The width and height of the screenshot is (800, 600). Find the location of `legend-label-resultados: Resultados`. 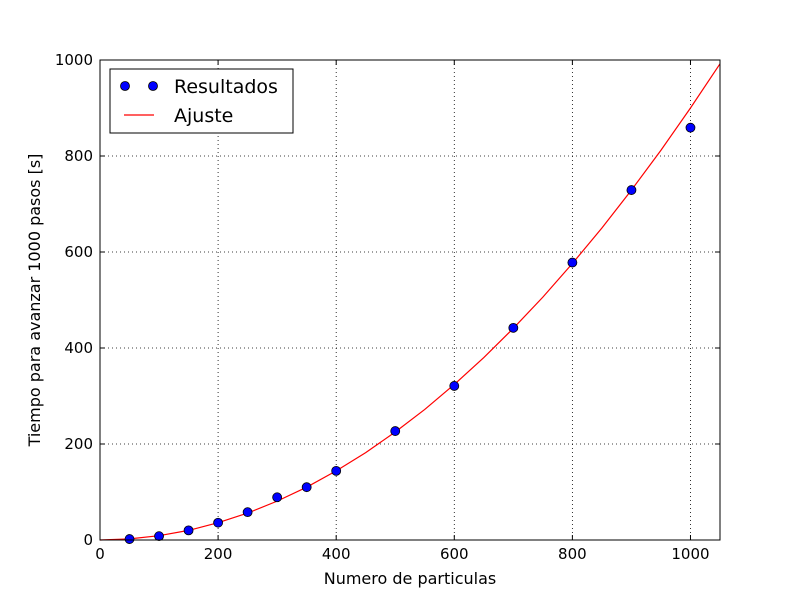

legend-label-resultados: Resultados is located at coordinates (226, 87).